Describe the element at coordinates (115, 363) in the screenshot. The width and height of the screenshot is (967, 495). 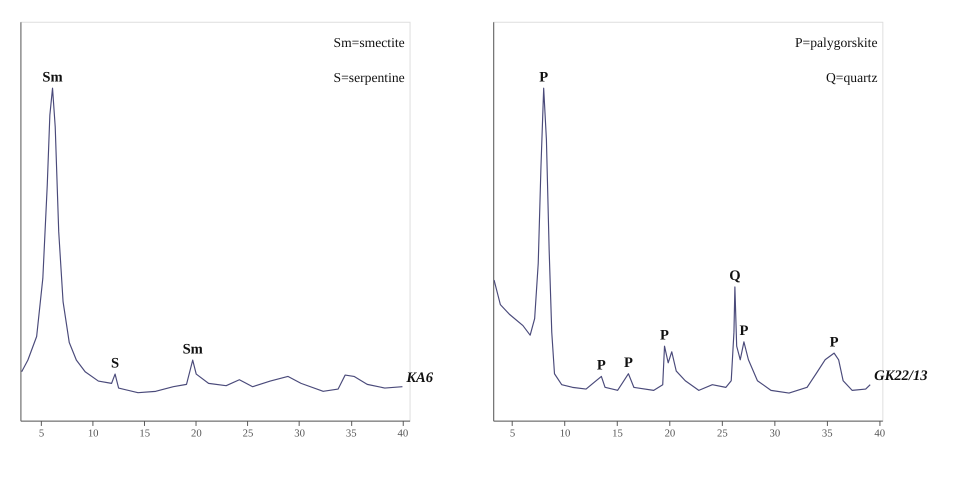
I see `annotation: S` at that location.